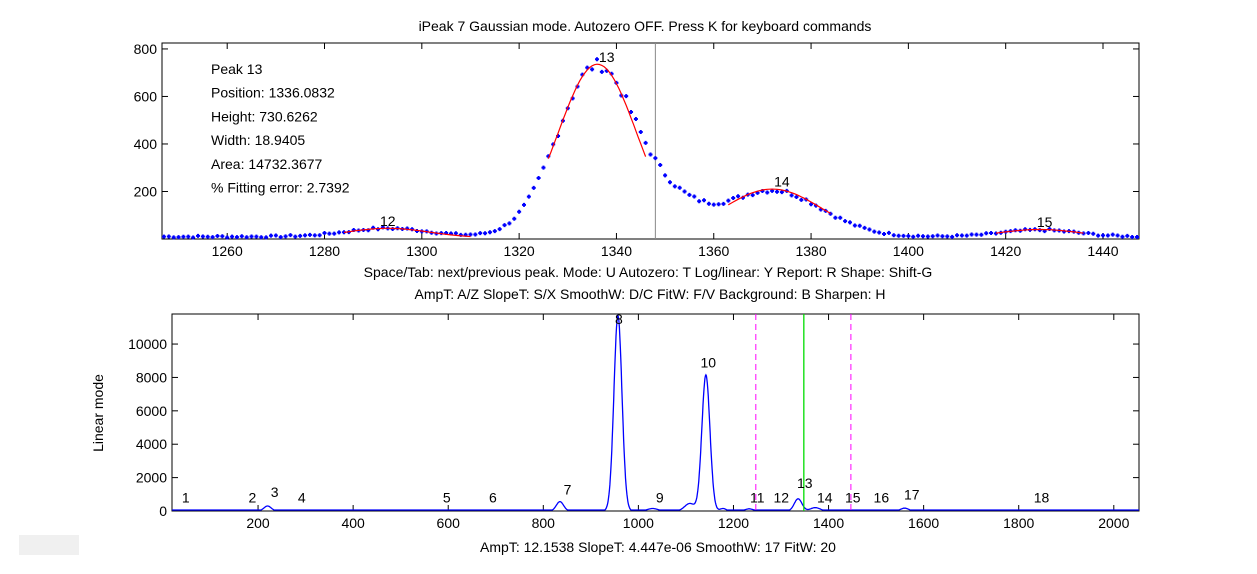 The width and height of the screenshot is (1257, 574). Describe the element at coordinates (252, 498) in the screenshot. I see `peak-label: 2` at that location.